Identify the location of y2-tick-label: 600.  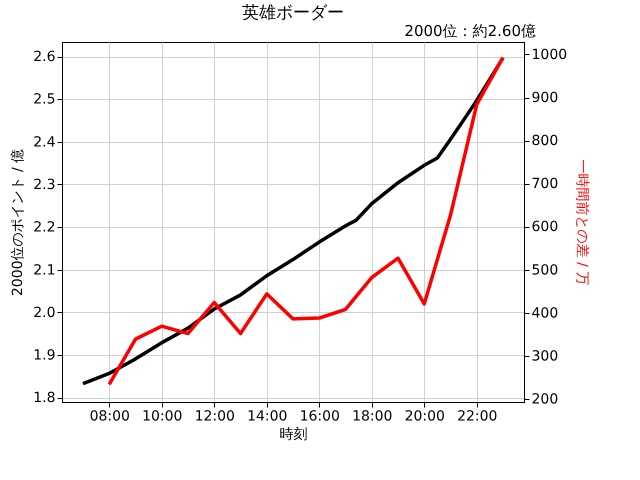
(545, 227).